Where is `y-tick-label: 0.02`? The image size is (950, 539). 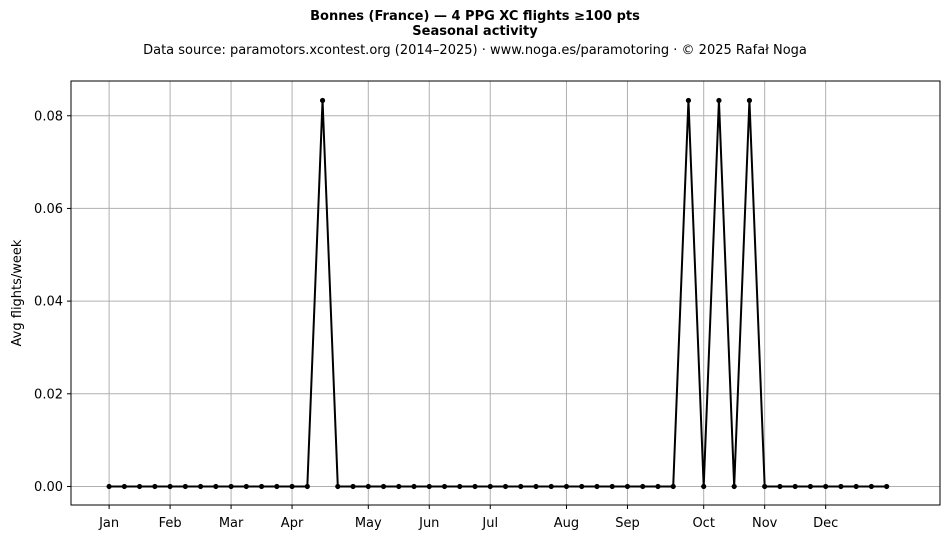
y-tick-label: 0.02 is located at coordinates (48, 394).